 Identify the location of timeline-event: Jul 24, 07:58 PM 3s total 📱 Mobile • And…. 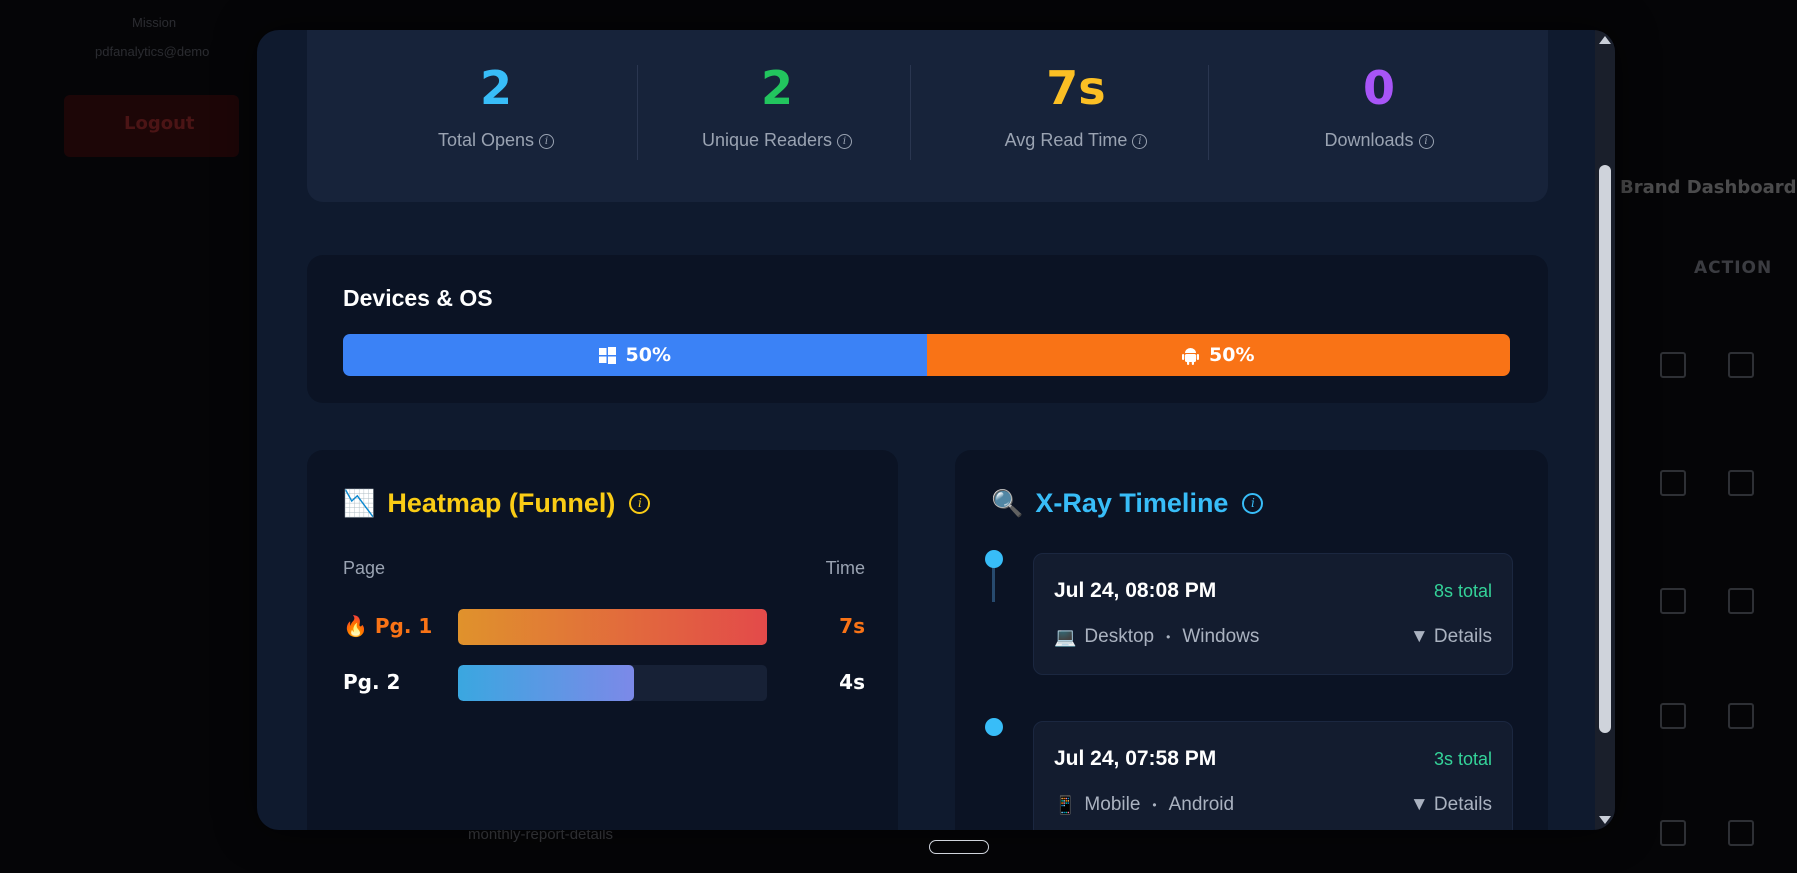
(1273, 775).